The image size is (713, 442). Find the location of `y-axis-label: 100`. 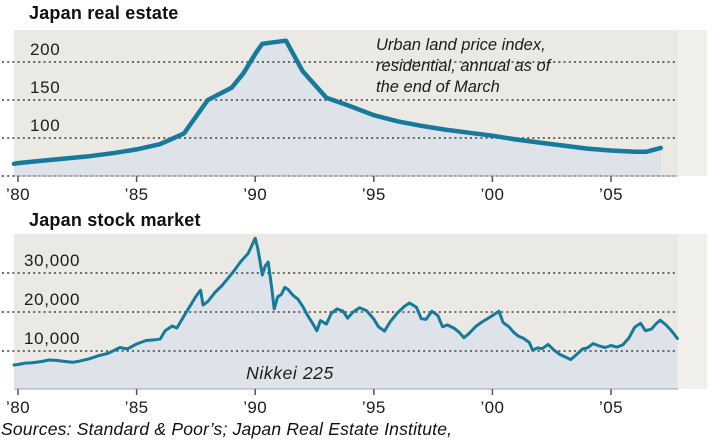

y-axis-label: 100 is located at coordinates (45, 125).